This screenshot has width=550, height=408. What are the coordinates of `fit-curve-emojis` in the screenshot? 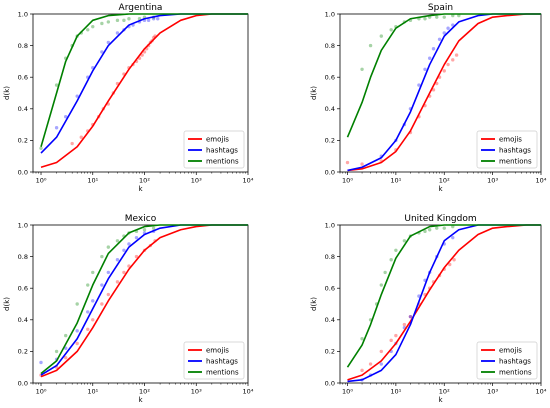 It's located at (444, 302).